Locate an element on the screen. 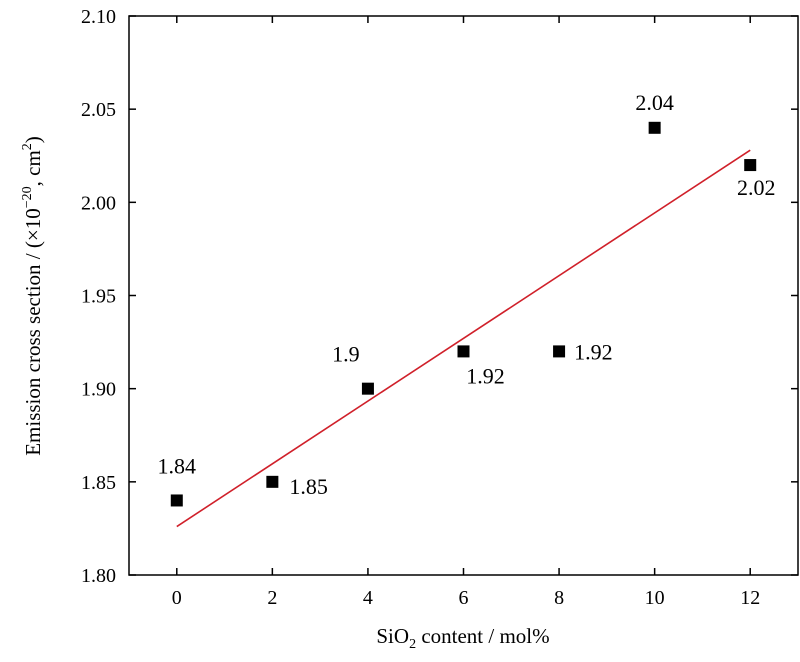 Image resolution: width=800 pixels, height=662 pixels. y-tick-label: 2.00 is located at coordinates (98, 203).